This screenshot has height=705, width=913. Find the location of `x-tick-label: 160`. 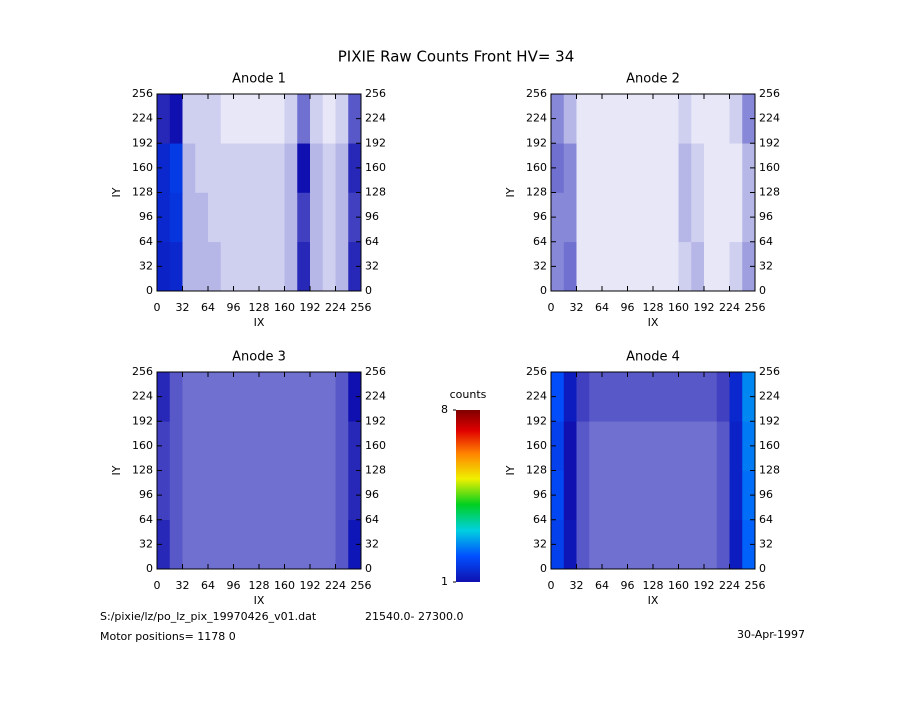

x-tick-label: 160 is located at coordinates (284, 585).